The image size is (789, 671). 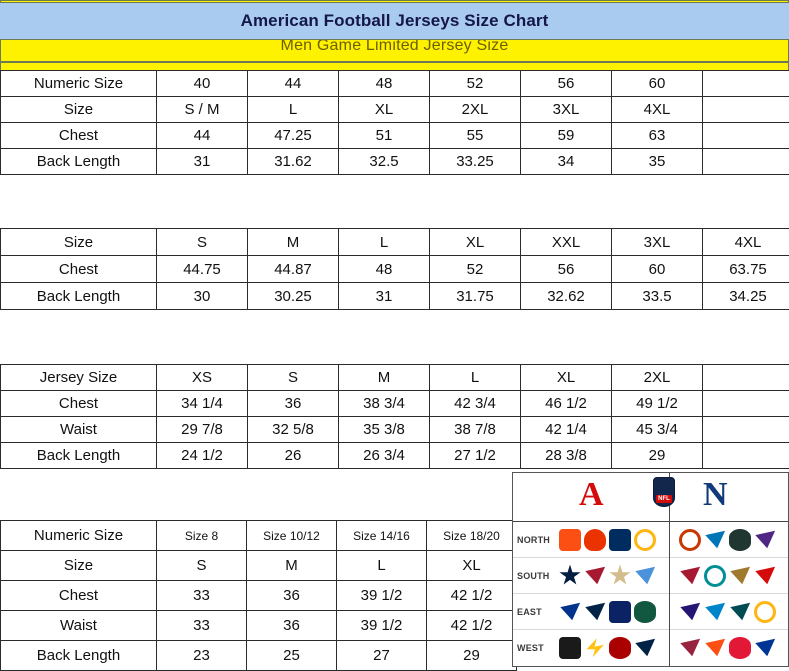 What do you see at coordinates (566, 242) in the screenshot?
I see `table-cell: XXL` at bounding box center [566, 242].